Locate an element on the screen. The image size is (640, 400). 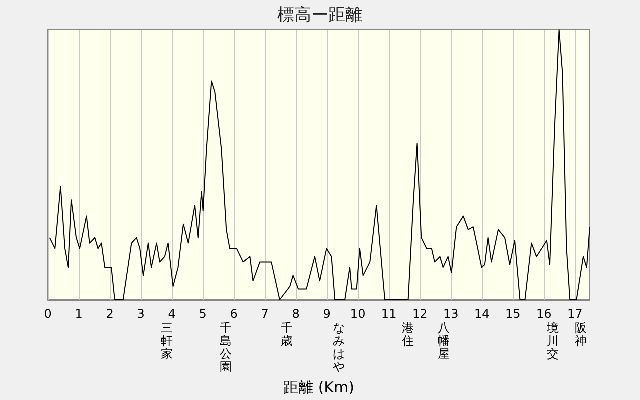
x-axis-title: 距離 (Km) is located at coordinates (319, 387).